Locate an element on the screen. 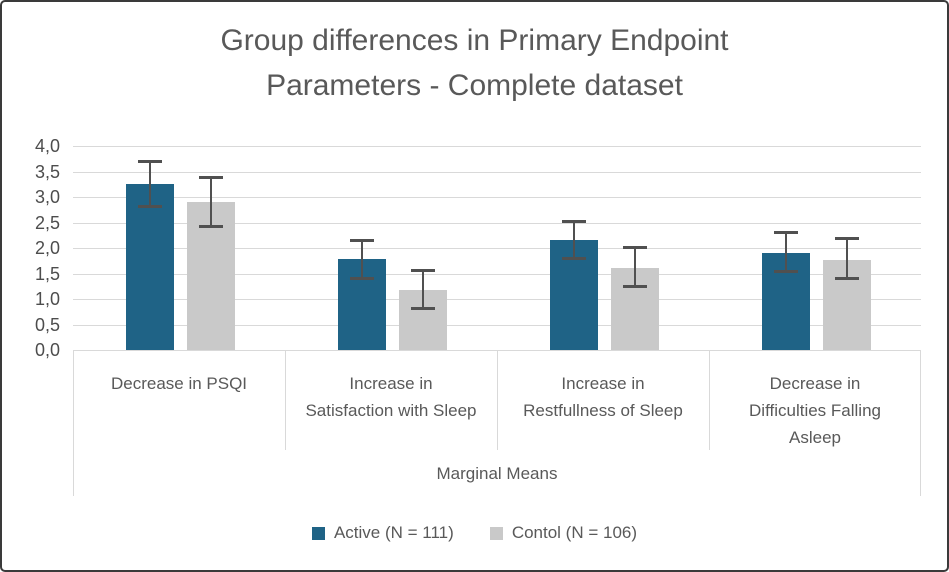 This screenshot has width=949, height=572. y-axis-tick-label: 0,5 is located at coordinates (47, 325).